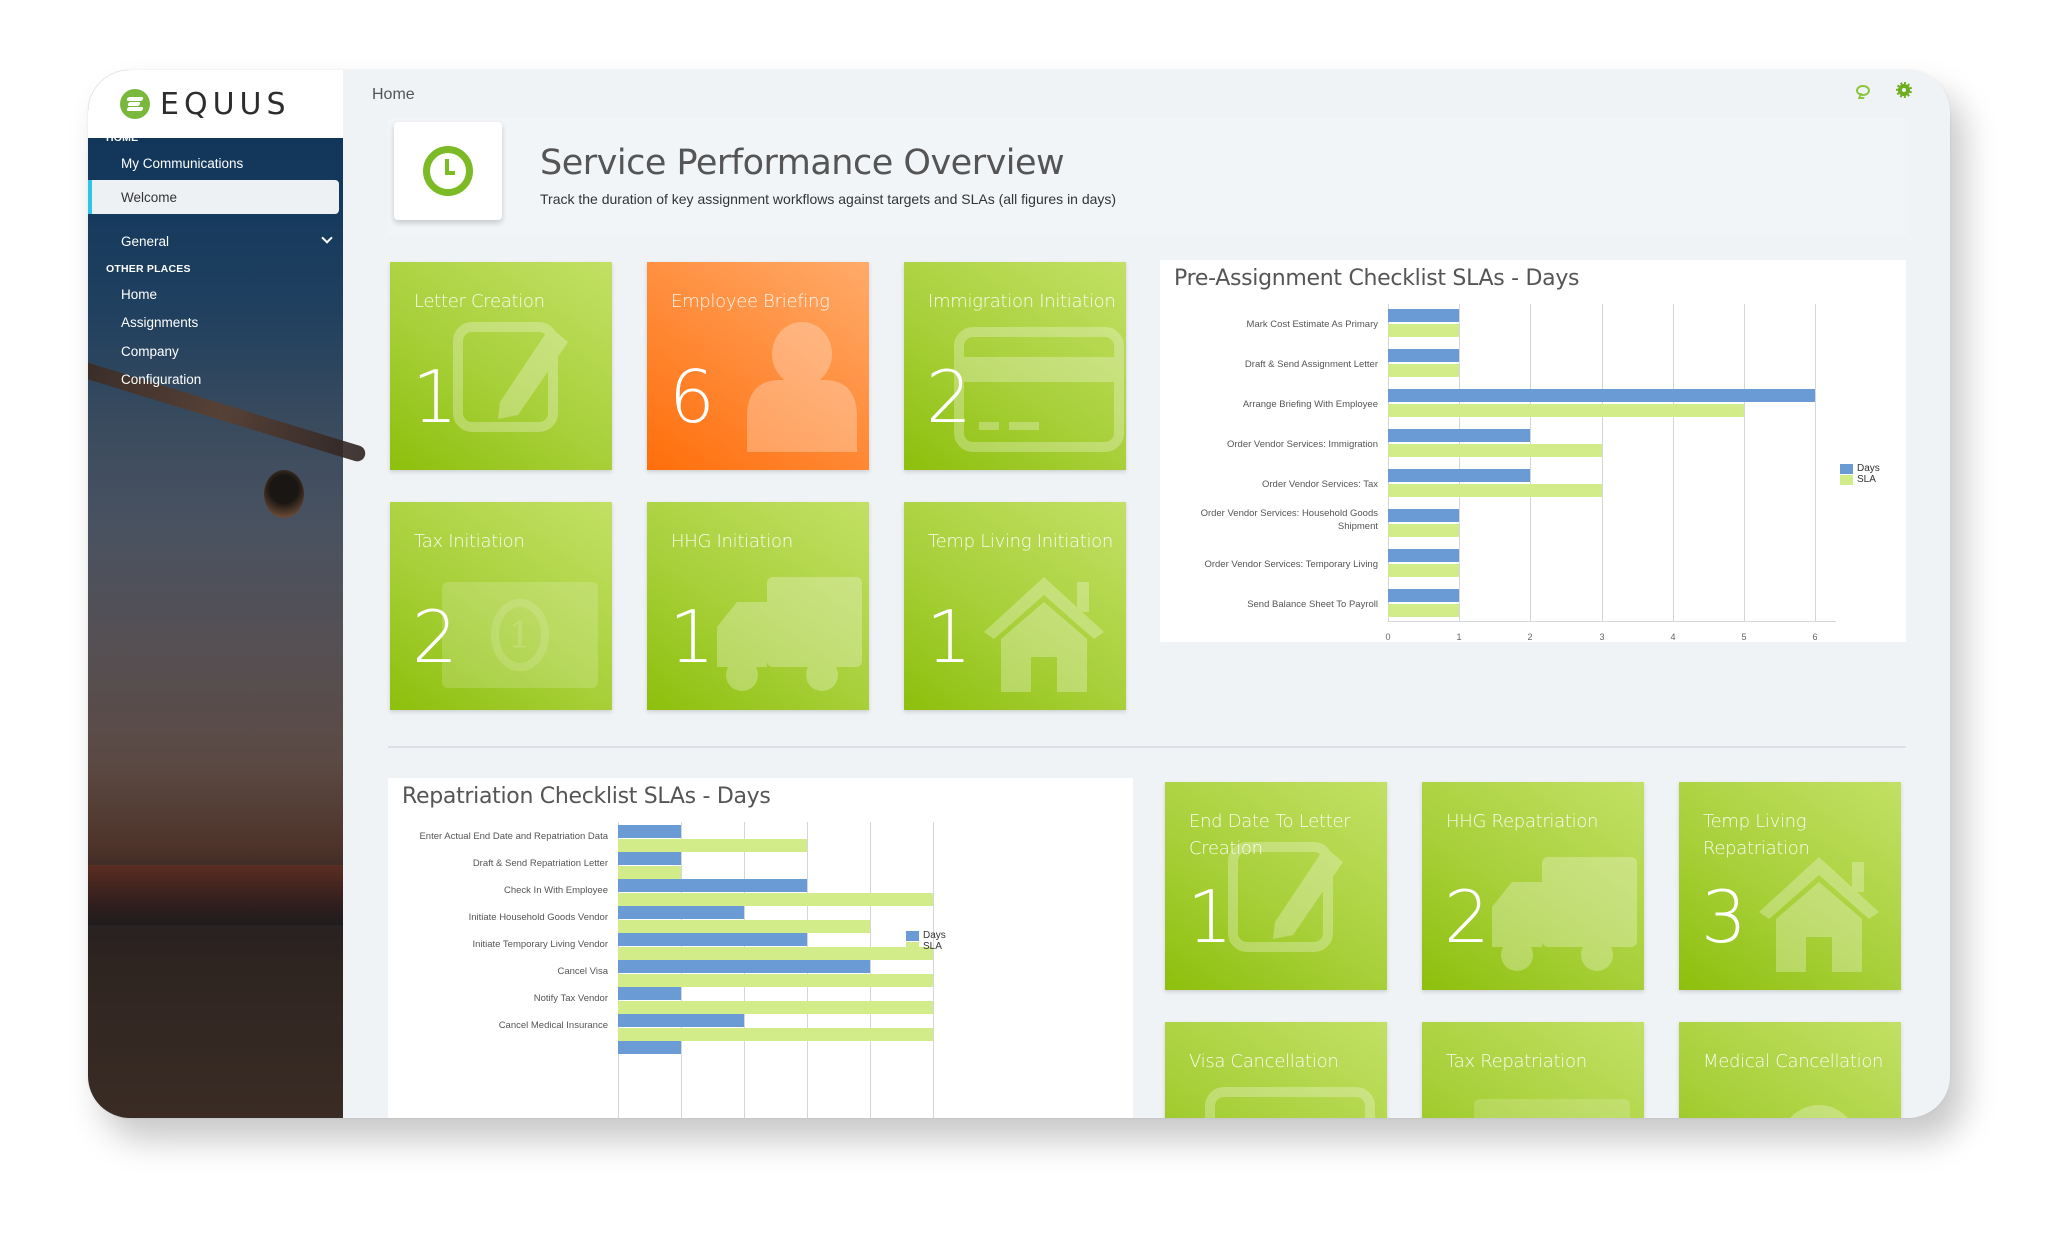  I want to click on sidebar-item-welcome: Welcome, so click(213, 197).